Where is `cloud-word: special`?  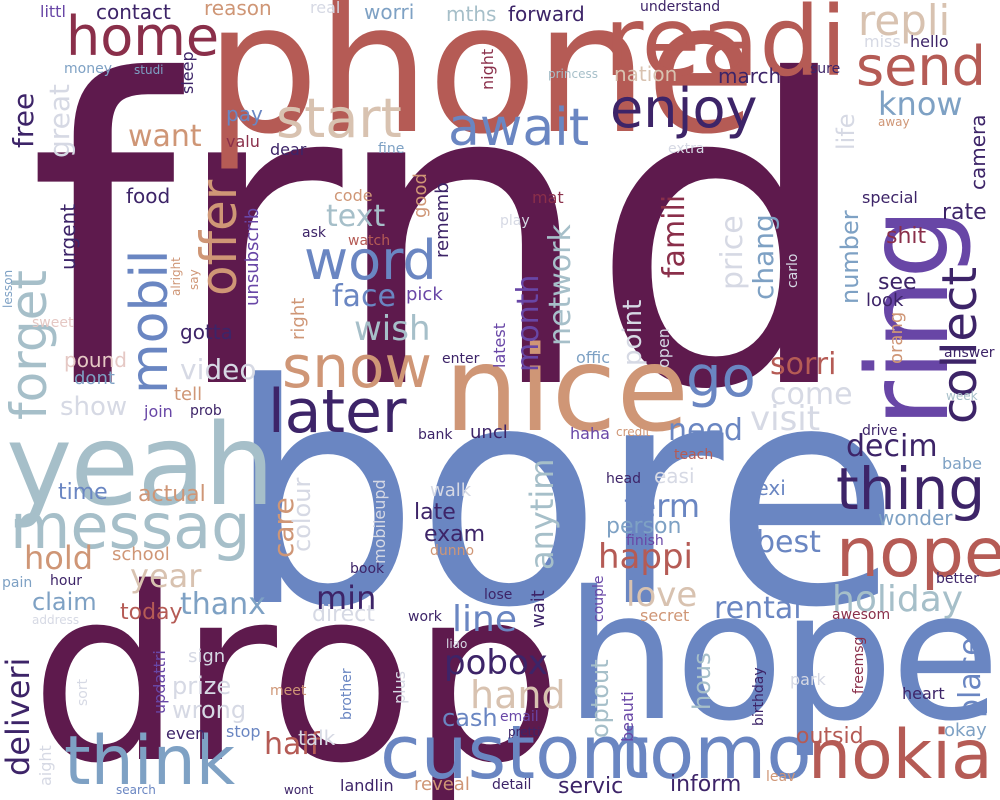
cloud-word: special is located at coordinates (890, 197).